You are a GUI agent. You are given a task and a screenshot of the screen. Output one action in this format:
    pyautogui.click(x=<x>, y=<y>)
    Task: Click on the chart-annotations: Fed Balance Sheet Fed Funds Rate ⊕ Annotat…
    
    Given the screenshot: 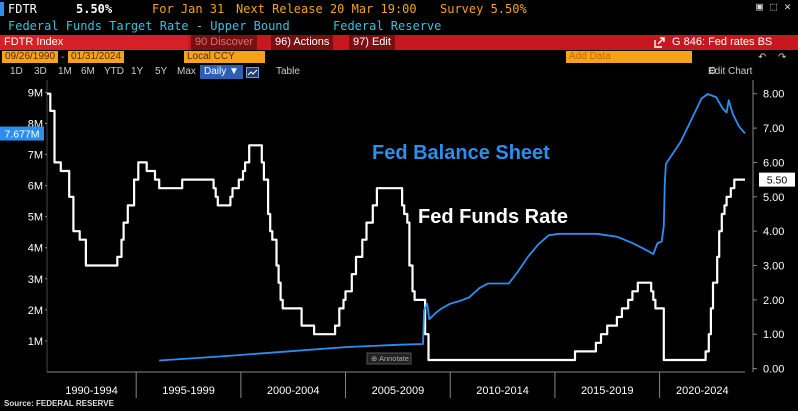 What is the action you would take?
    pyautogui.click(x=467, y=253)
    